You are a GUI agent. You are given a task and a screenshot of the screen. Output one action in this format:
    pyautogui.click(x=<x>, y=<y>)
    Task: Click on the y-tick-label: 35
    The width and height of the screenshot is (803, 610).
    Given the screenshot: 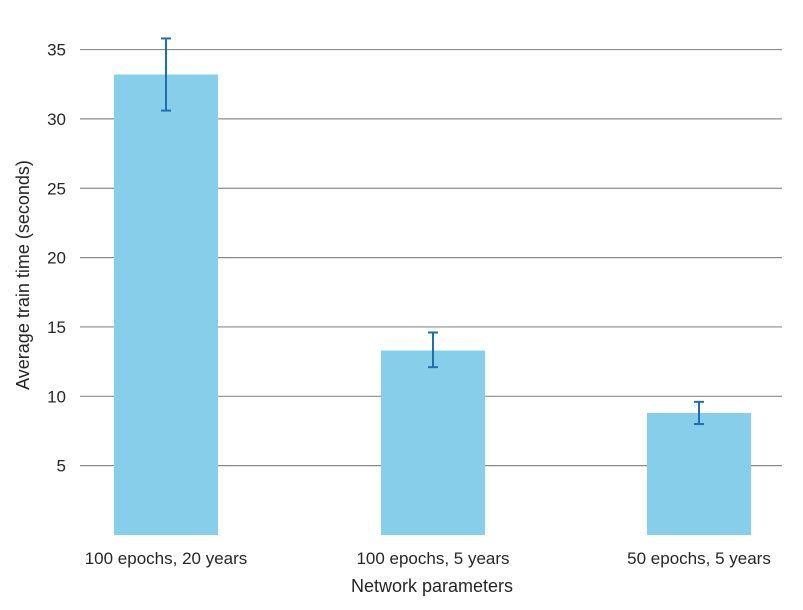 What is the action you would take?
    pyautogui.click(x=56, y=50)
    